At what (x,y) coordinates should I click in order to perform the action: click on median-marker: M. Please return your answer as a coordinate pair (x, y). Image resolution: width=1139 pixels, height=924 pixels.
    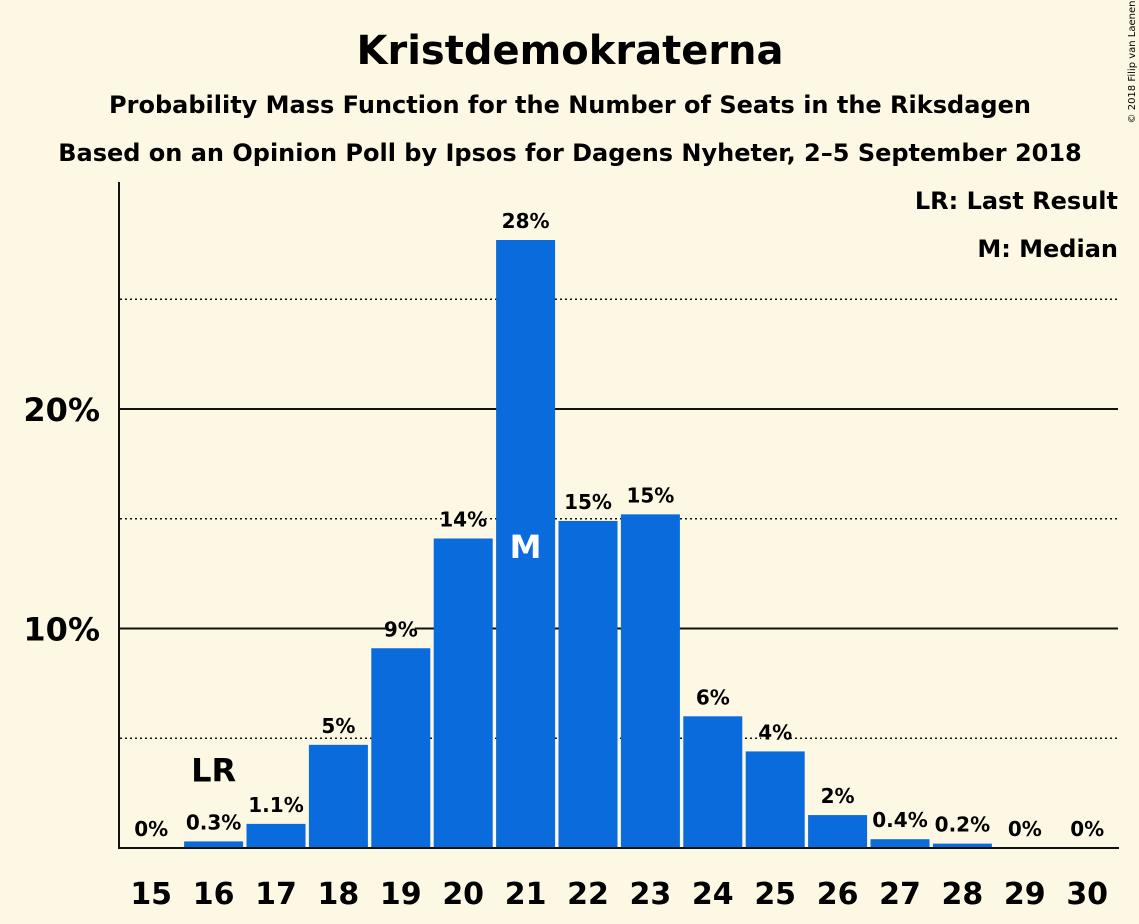
    Looking at the image, I should click on (526, 547).